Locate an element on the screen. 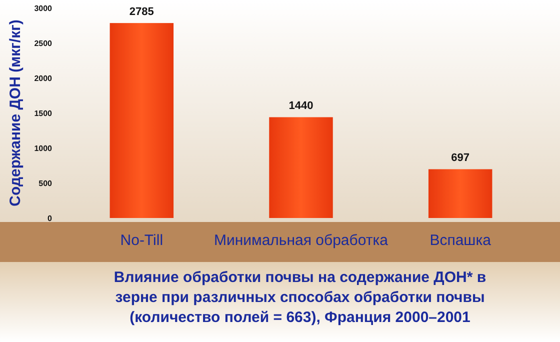 The width and height of the screenshot is (560, 342). y-tick-label: 500 is located at coordinates (45, 183).